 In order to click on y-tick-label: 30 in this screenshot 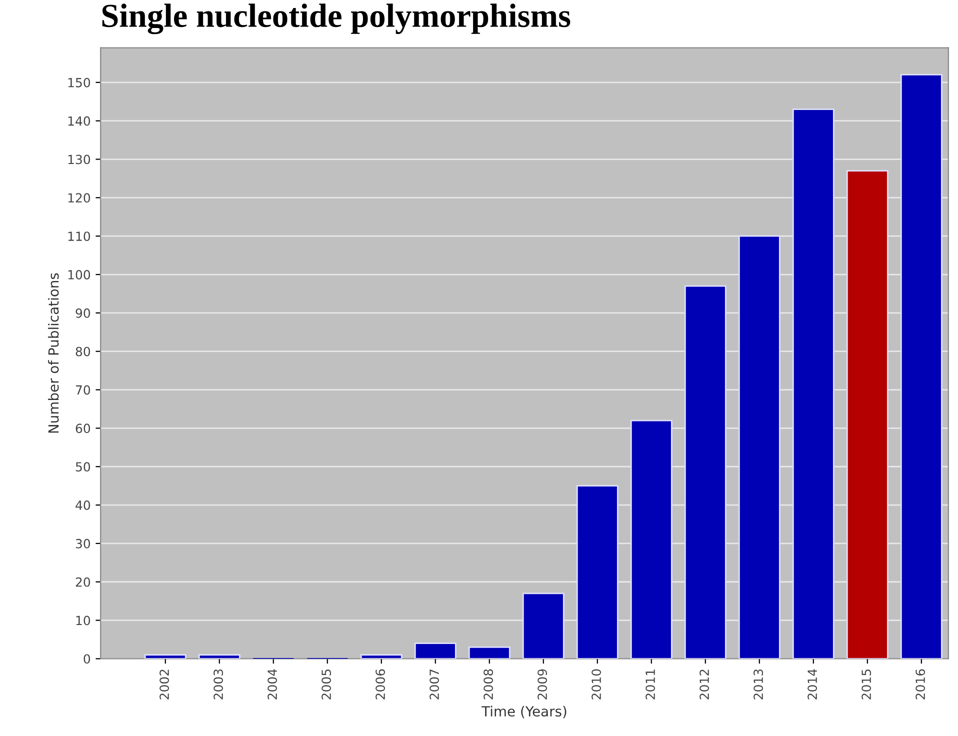, I will do `click(83, 543)`.